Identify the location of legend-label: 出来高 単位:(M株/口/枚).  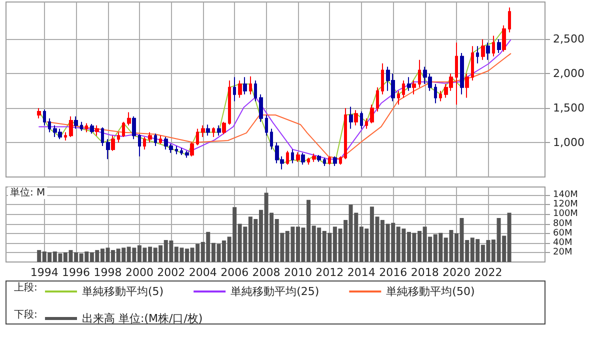
(142, 318).